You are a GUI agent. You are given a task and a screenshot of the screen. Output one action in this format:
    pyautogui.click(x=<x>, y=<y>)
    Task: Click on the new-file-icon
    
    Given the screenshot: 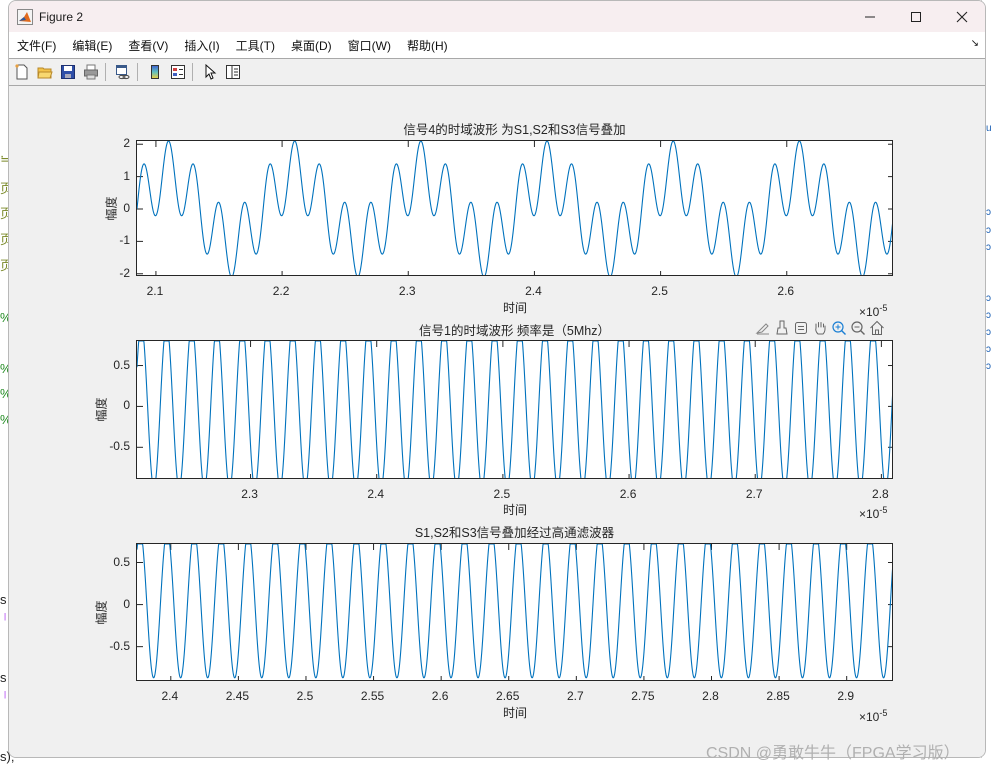 What is the action you would take?
    pyautogui.click(x=21, y=72)
    